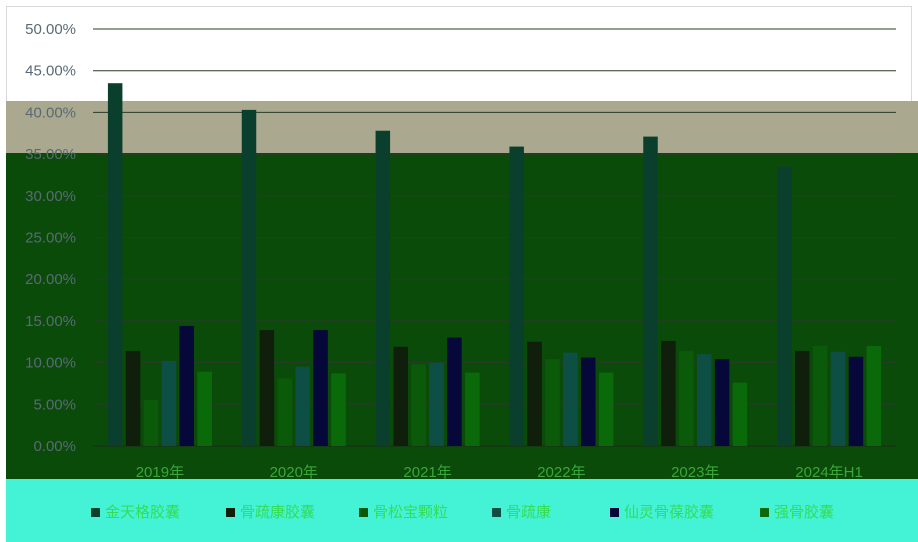  Describe the element at coordinates (528, 512) in the screenshot. I see `legend-label: 骨疏康` at that location.